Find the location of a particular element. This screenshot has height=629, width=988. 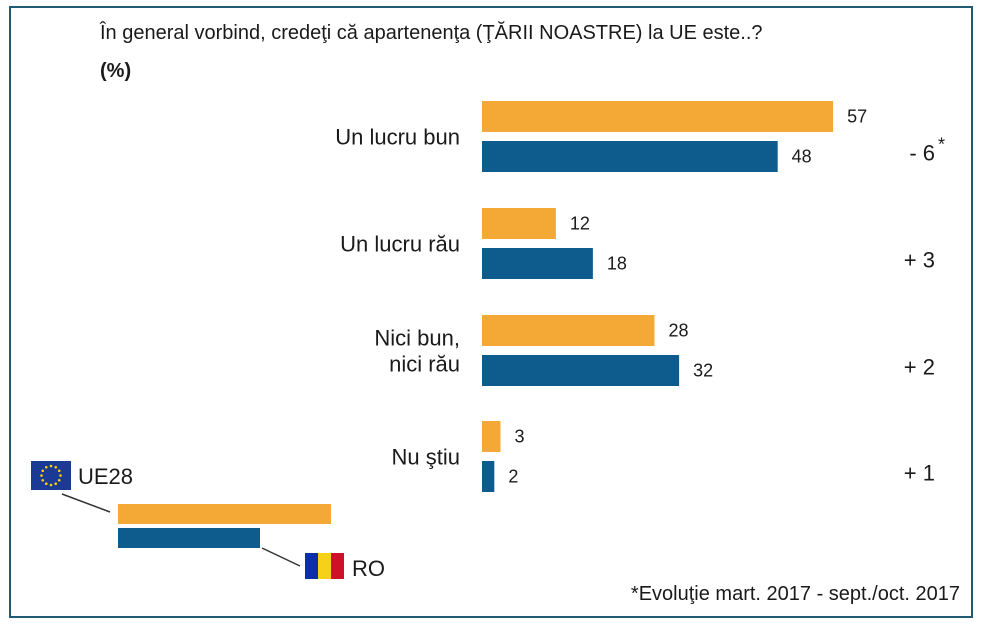

legend-label-ro: RO is located at coordinates (368, 568).